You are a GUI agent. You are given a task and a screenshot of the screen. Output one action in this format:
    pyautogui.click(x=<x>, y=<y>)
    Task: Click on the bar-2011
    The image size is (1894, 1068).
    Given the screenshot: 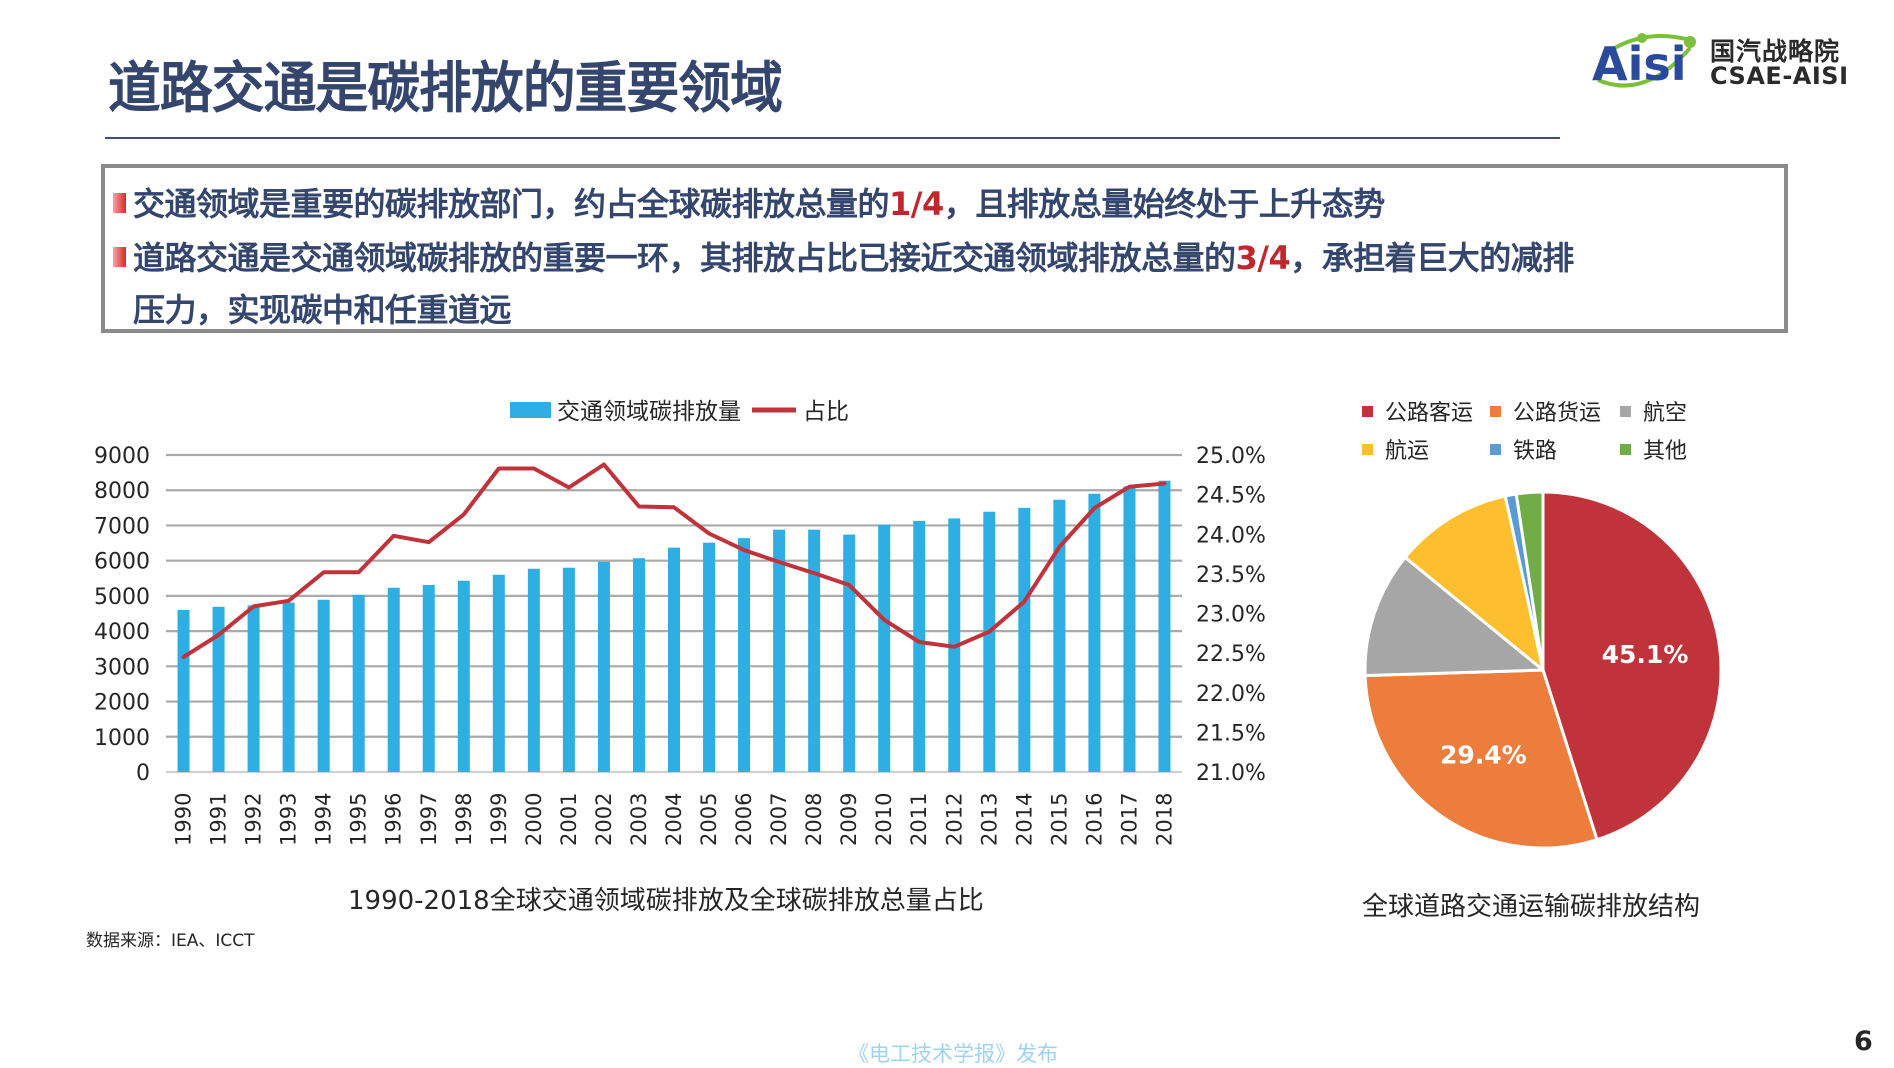 What is the action you would take?
    pyautogui.click(x=919, y=646)
    